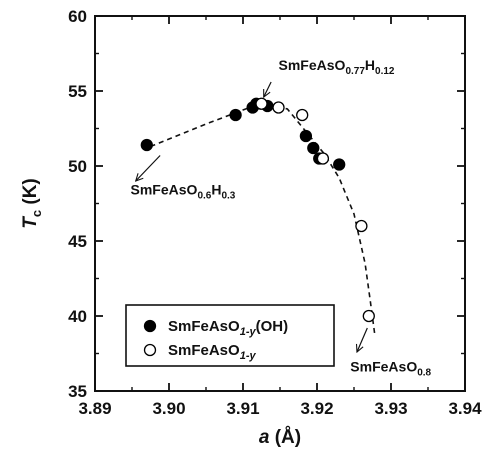 The width and height of the screenshot is (495, 456). What do you see at coordinates (183, 192) in the screenshot?
I see `annotation-label-left: SmFeAsO0.6H0.3` at bounding box center [183, 192].